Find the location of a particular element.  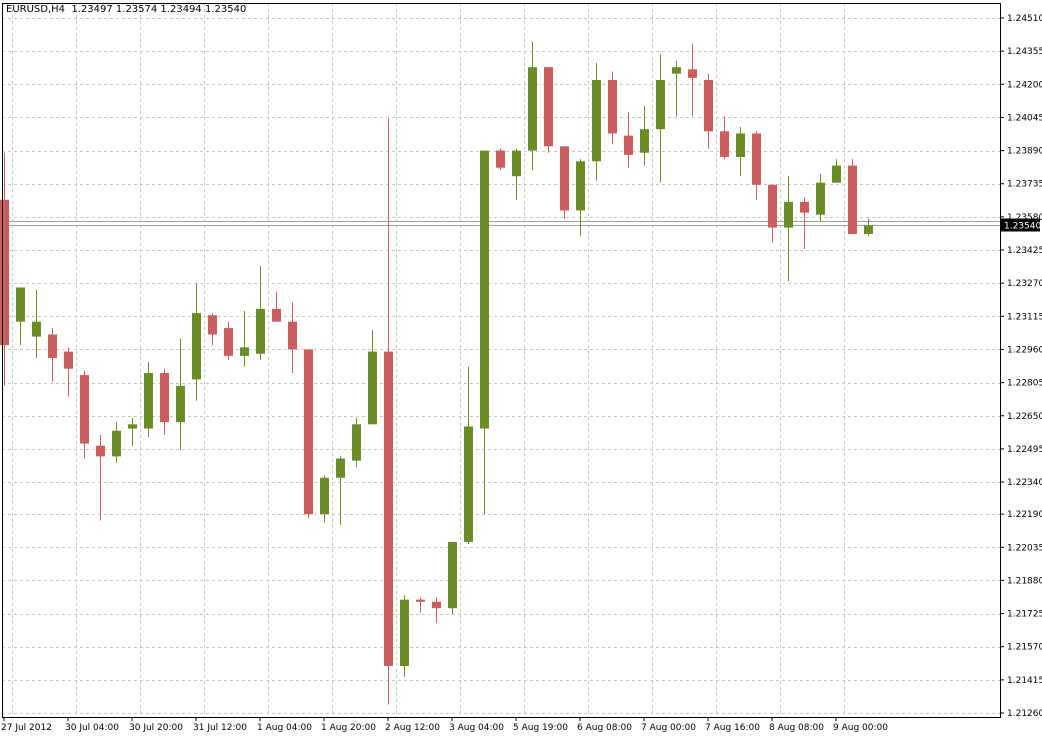

x-tick-label: 27 Jul 2012 is located at coordinates (26, 728).